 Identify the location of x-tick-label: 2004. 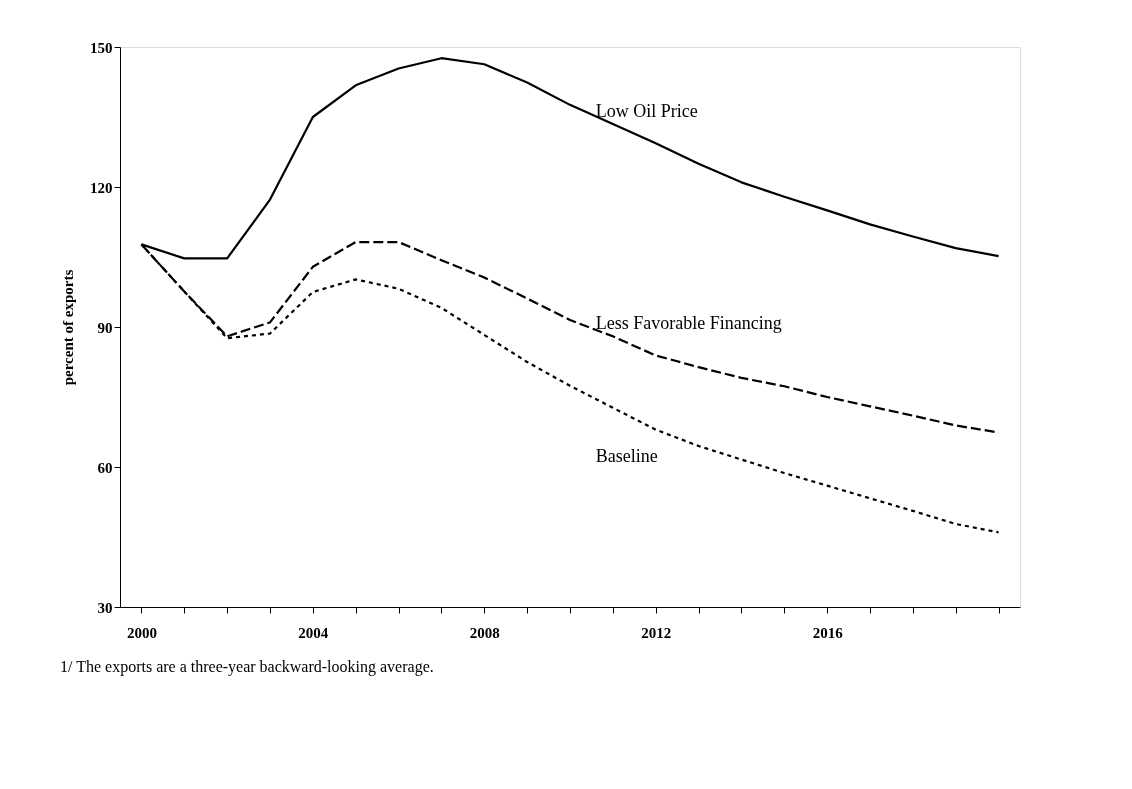
(313, 632).